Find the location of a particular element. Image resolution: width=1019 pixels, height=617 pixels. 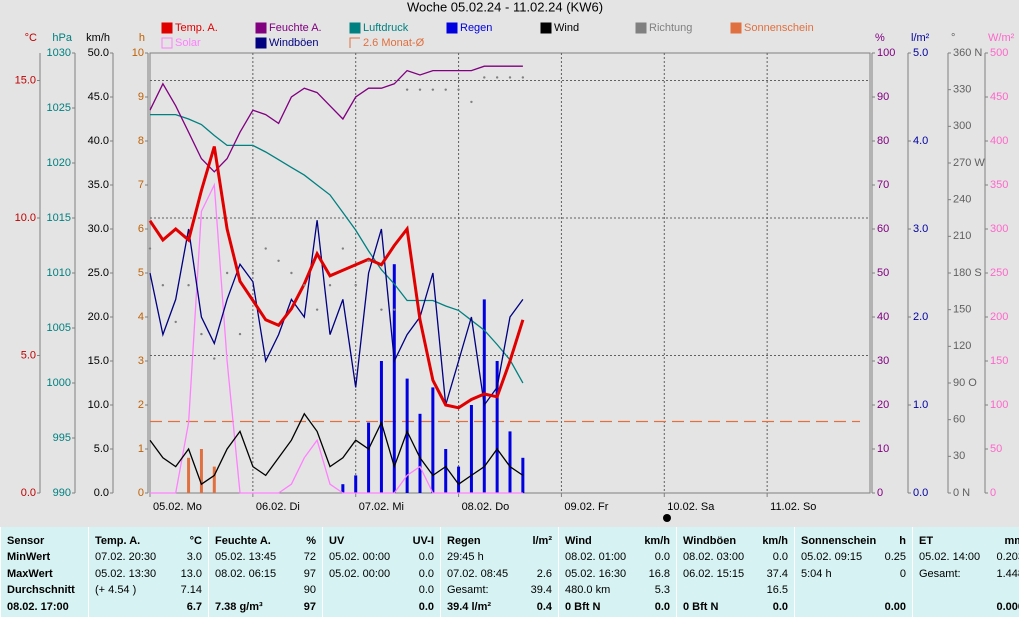

table-cell: 08.02. 01:00 0.0 is located at coordinates (617, 557).